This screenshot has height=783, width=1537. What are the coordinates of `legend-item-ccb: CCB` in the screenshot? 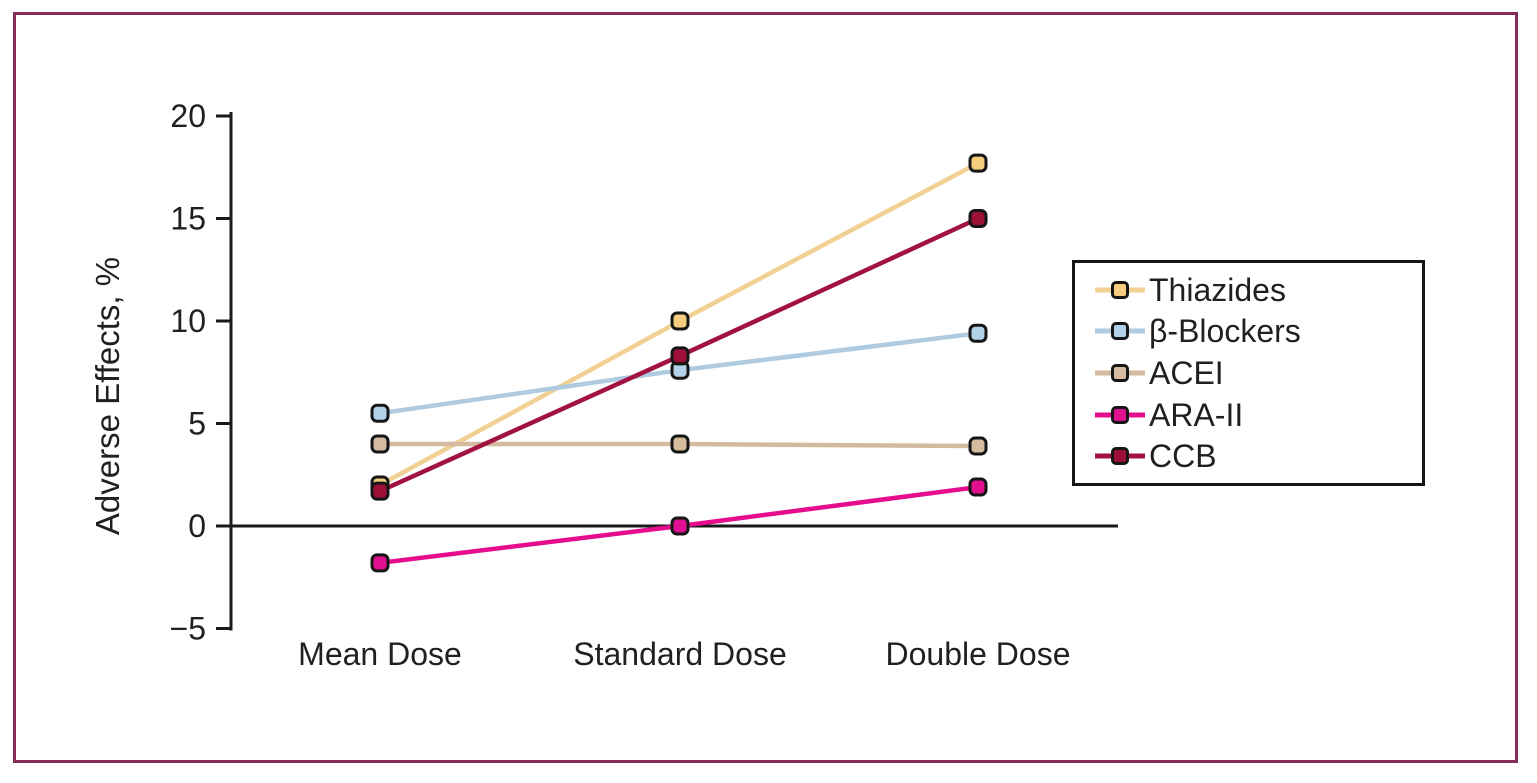 It's located at (1248, 456).